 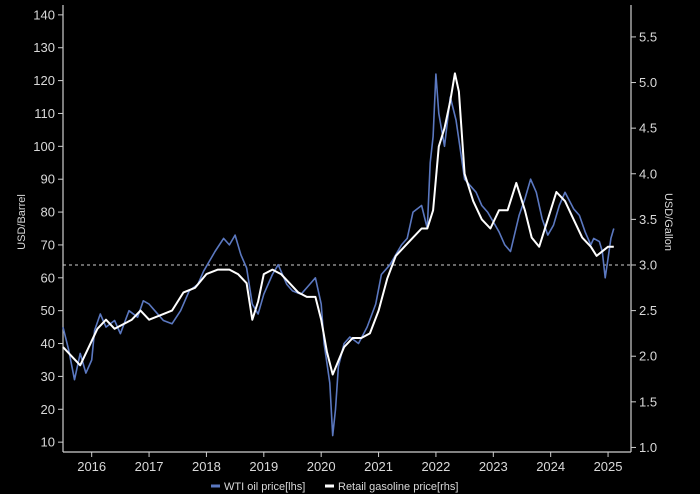 What do you see at coordinates (648, 219) in the screenshot?
I see `right-tick-label: 3.5` at bounding box center [648, 219].